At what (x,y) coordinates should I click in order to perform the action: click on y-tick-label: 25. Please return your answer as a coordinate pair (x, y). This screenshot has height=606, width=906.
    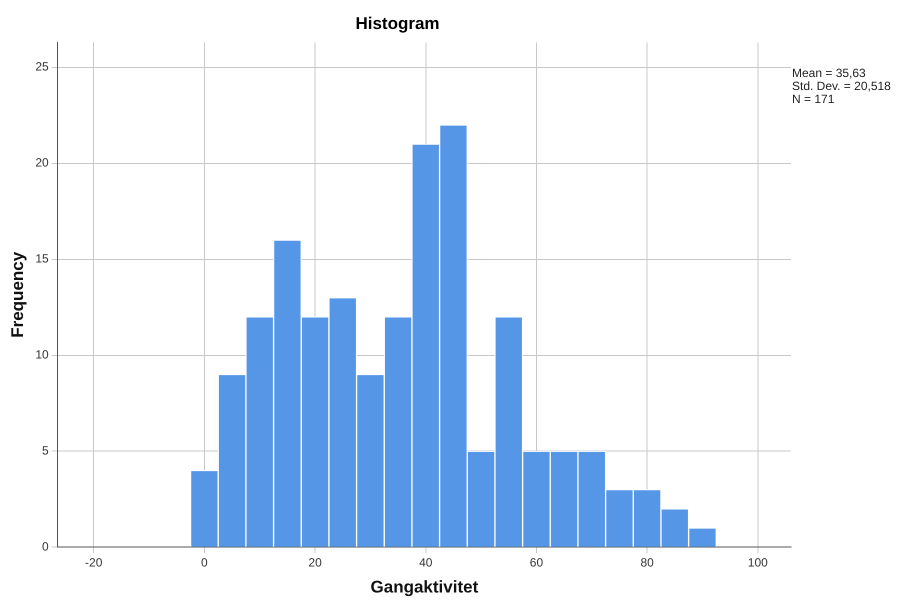
    Looking at the image, I should click on (42, 67).